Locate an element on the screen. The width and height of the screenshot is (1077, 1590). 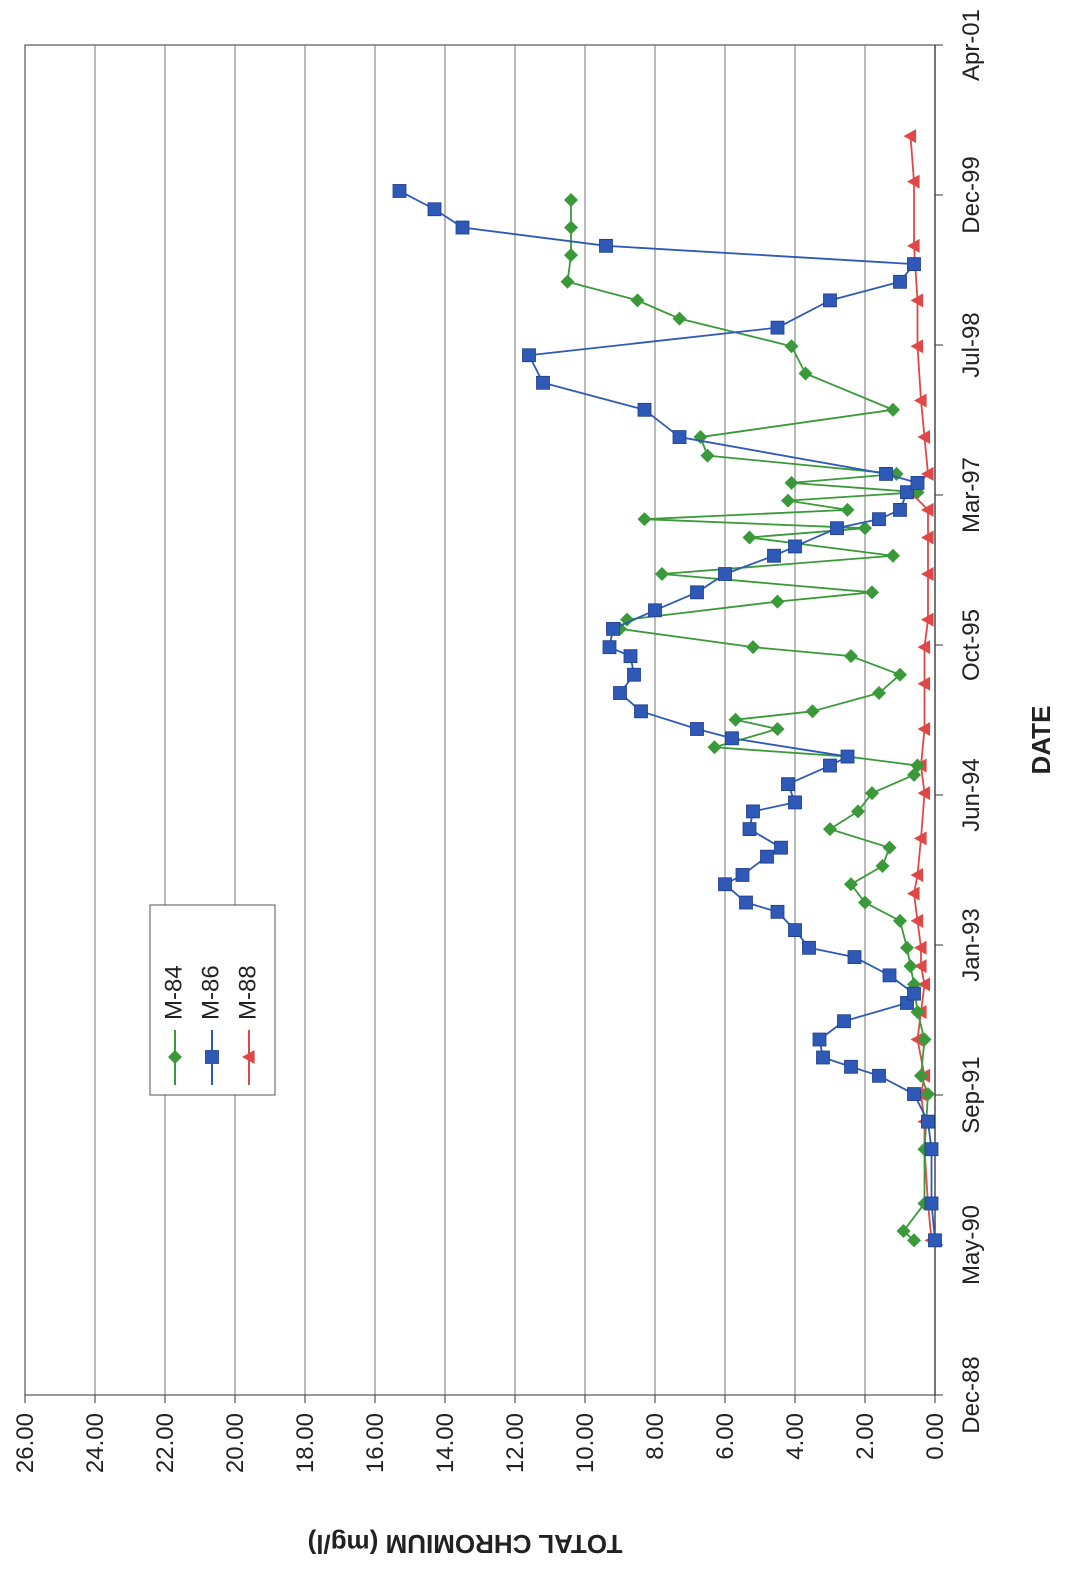
y-tick-label: 16.00 is located at coordinates (375, 1443).